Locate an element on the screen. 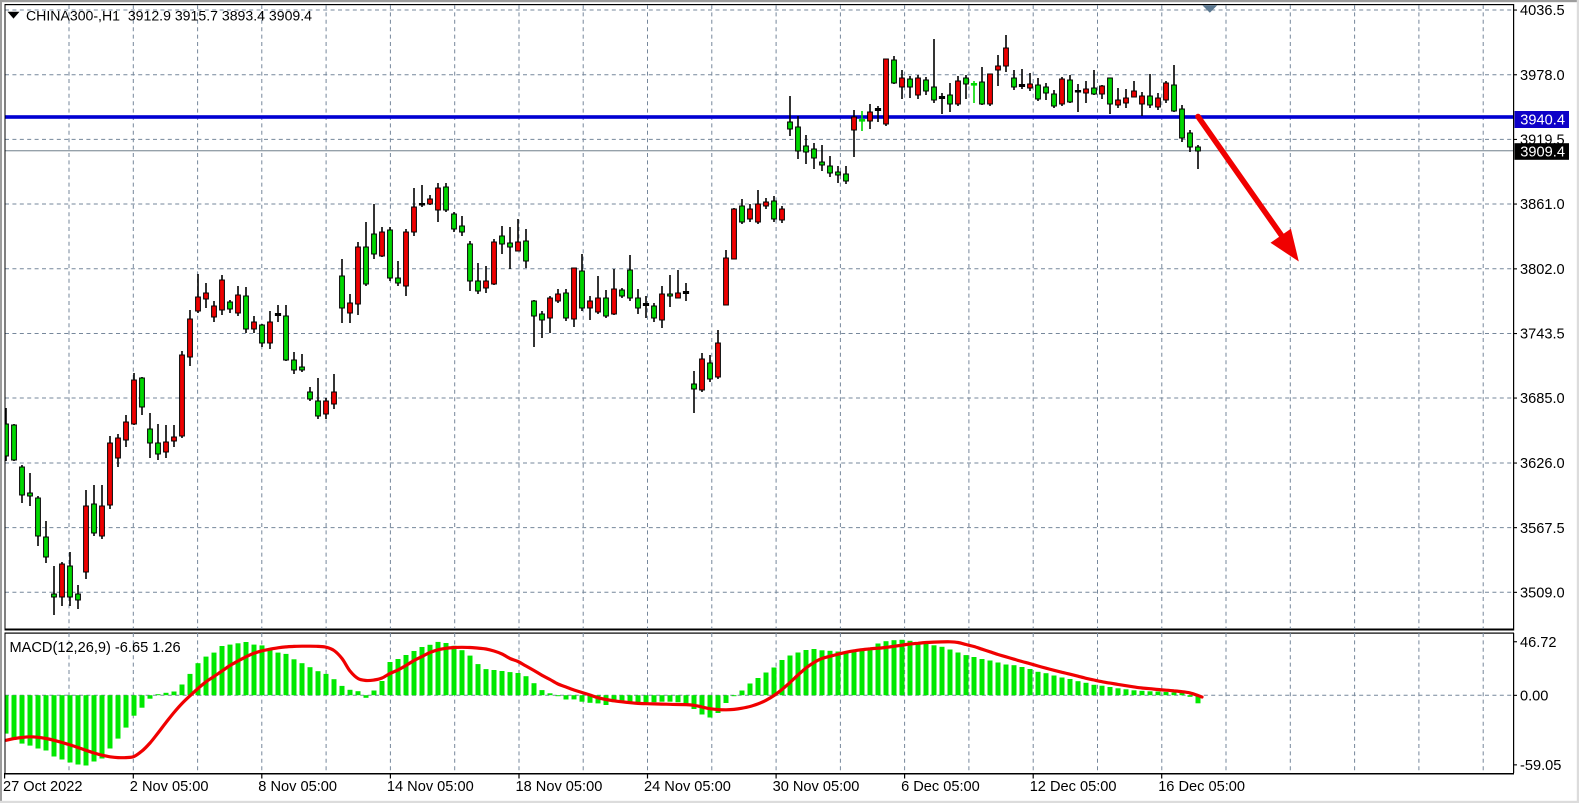 Image resolution: width=1579 pixels, height=803 pixels. svg-text: 16 Dec 05:00 is located at coordinates (1201, 787).